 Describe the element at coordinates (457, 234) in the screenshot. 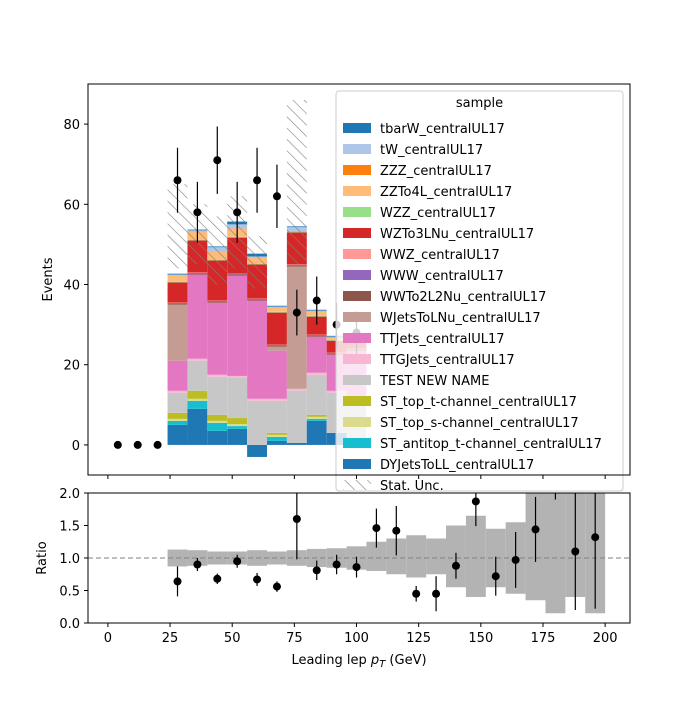

I see `legend-label: WZTo3LNu_centralUL17` at that location.